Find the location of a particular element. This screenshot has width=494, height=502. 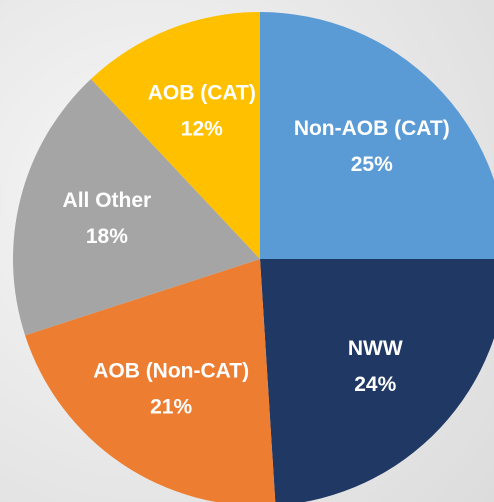

slice-value-label: 25% is located at coordinates (372, 164).